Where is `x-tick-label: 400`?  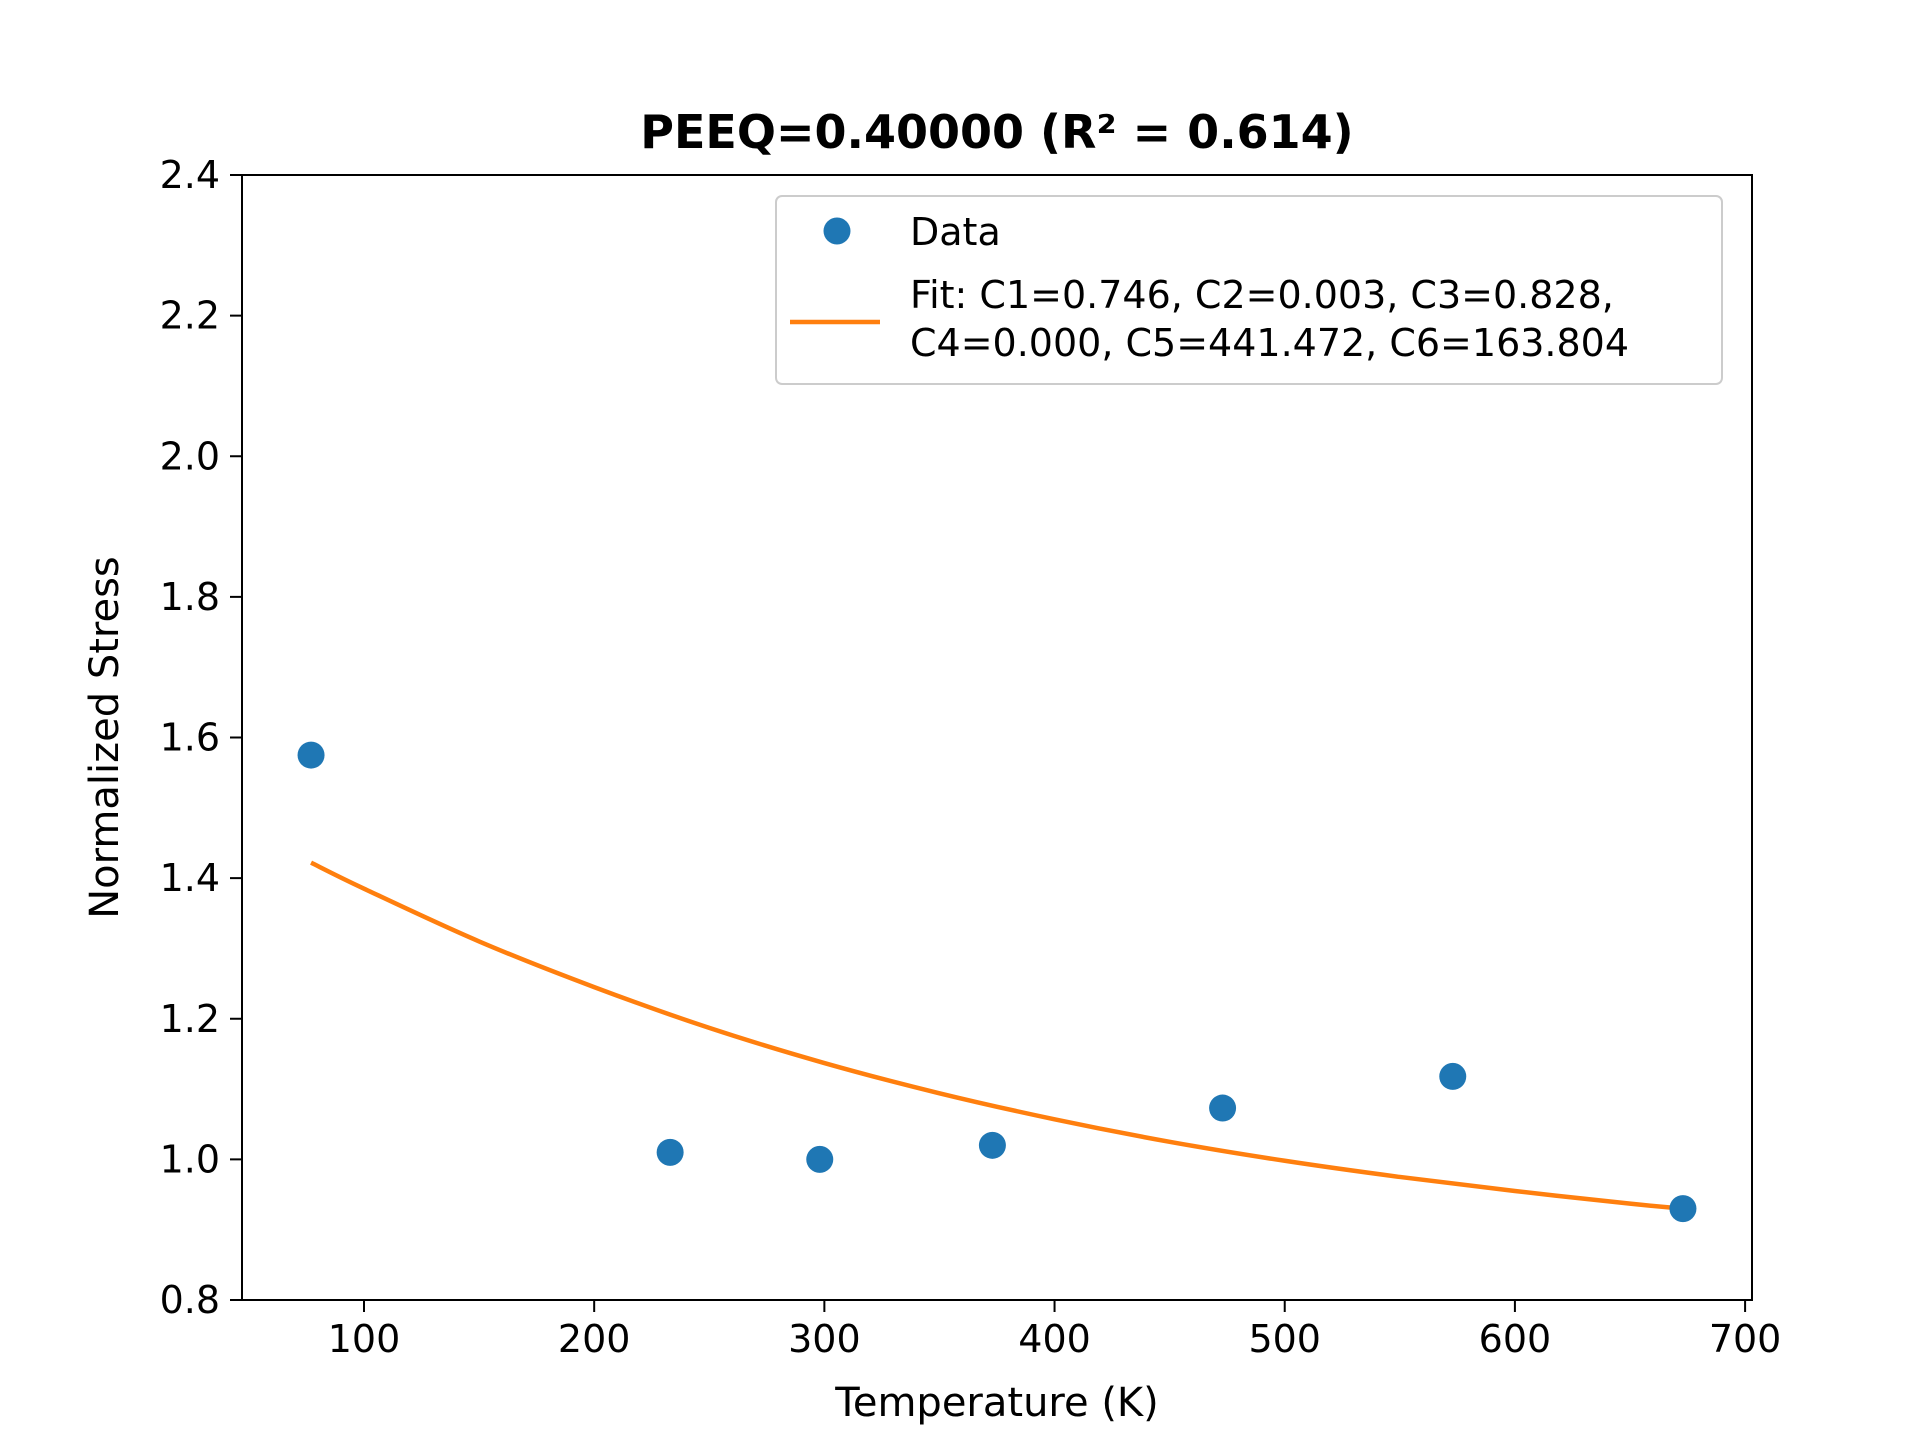
x-tick-label: 400 is located at coordinates (1054, 1339).